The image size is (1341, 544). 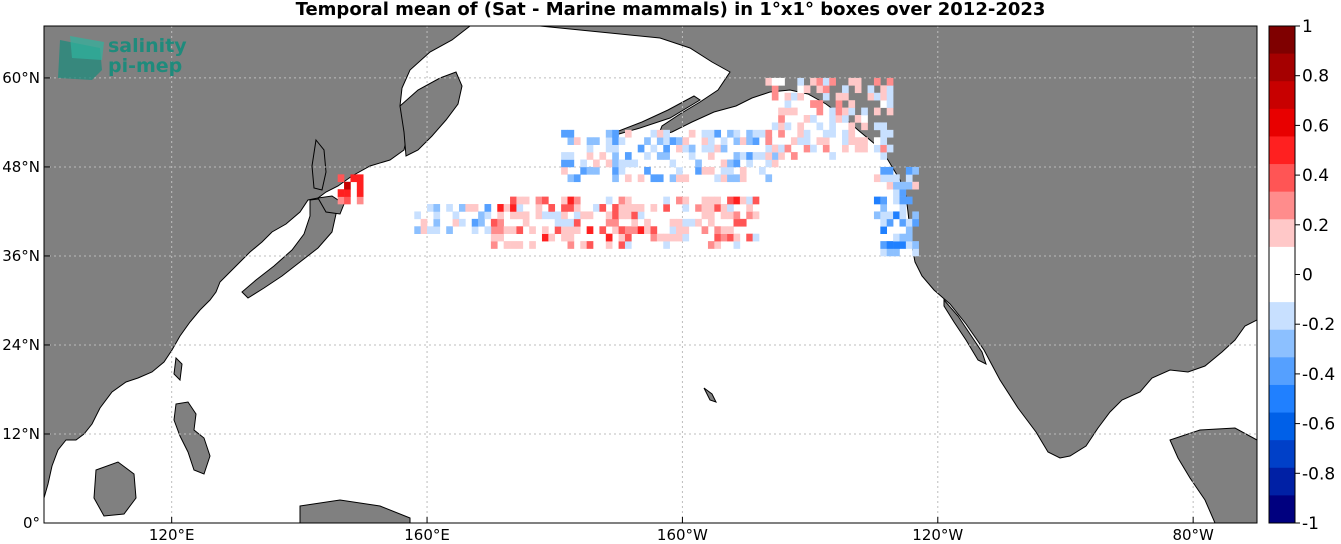 I want to click on kamchatka, so click(x=431, y=114).